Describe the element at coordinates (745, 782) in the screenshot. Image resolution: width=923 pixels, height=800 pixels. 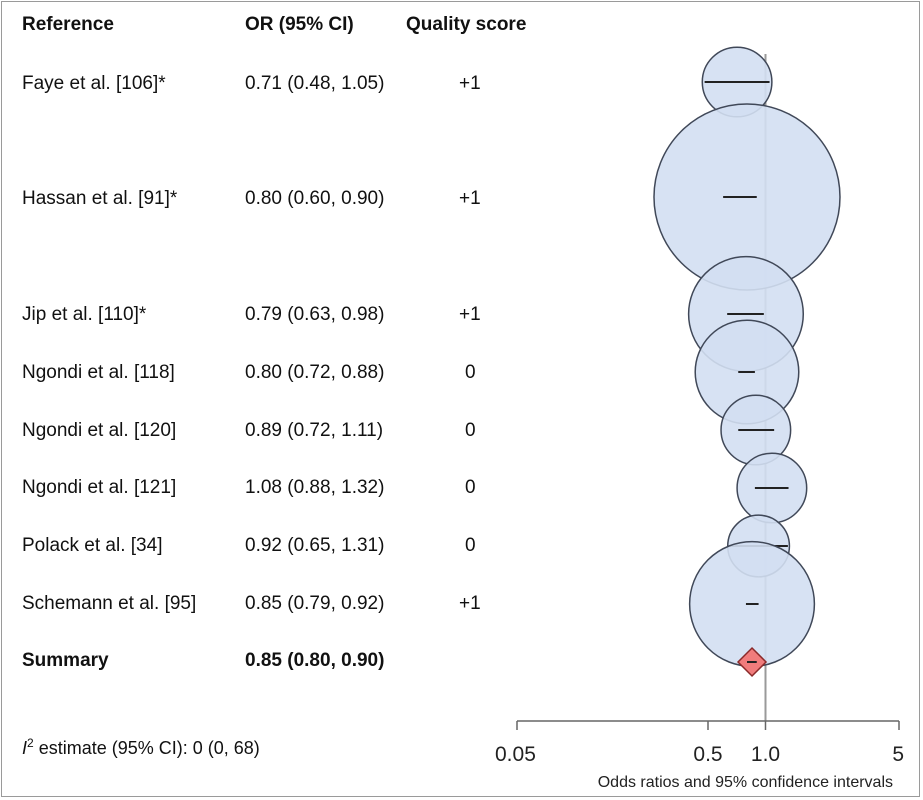
I see `x-axis-title: Odds ratios and 95% confidence intervals` at that location.